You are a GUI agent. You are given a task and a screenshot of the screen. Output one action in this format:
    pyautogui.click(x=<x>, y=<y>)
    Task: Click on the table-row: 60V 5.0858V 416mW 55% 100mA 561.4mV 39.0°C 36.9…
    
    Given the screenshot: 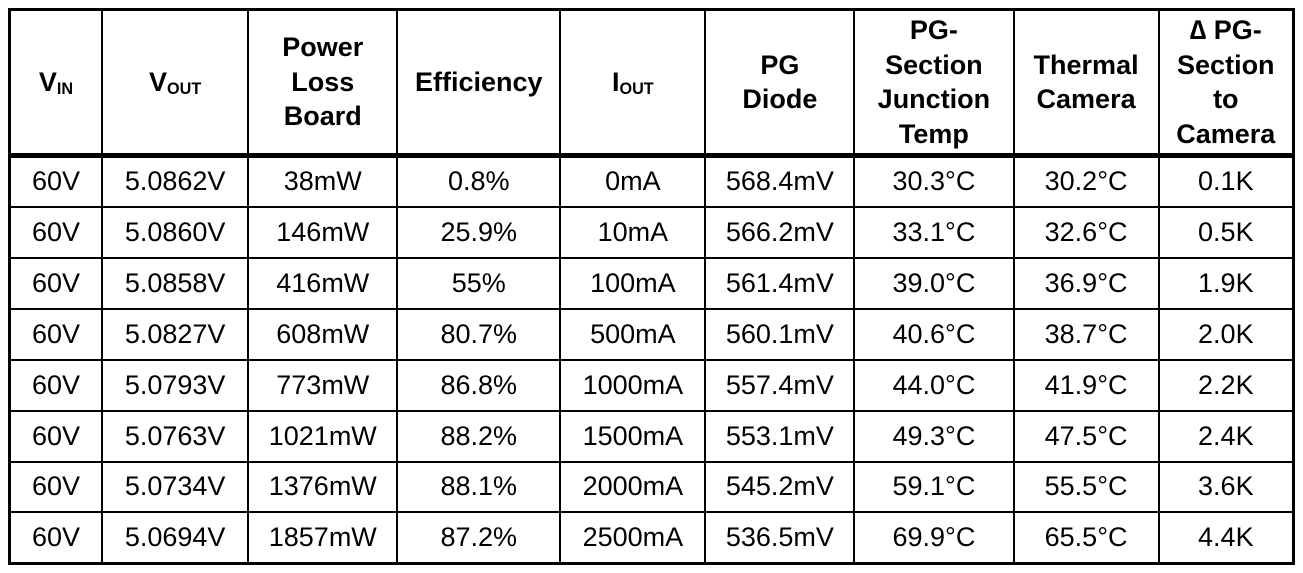 What is the action you would take?
    pyautogui.click(x=651, y=283)
    